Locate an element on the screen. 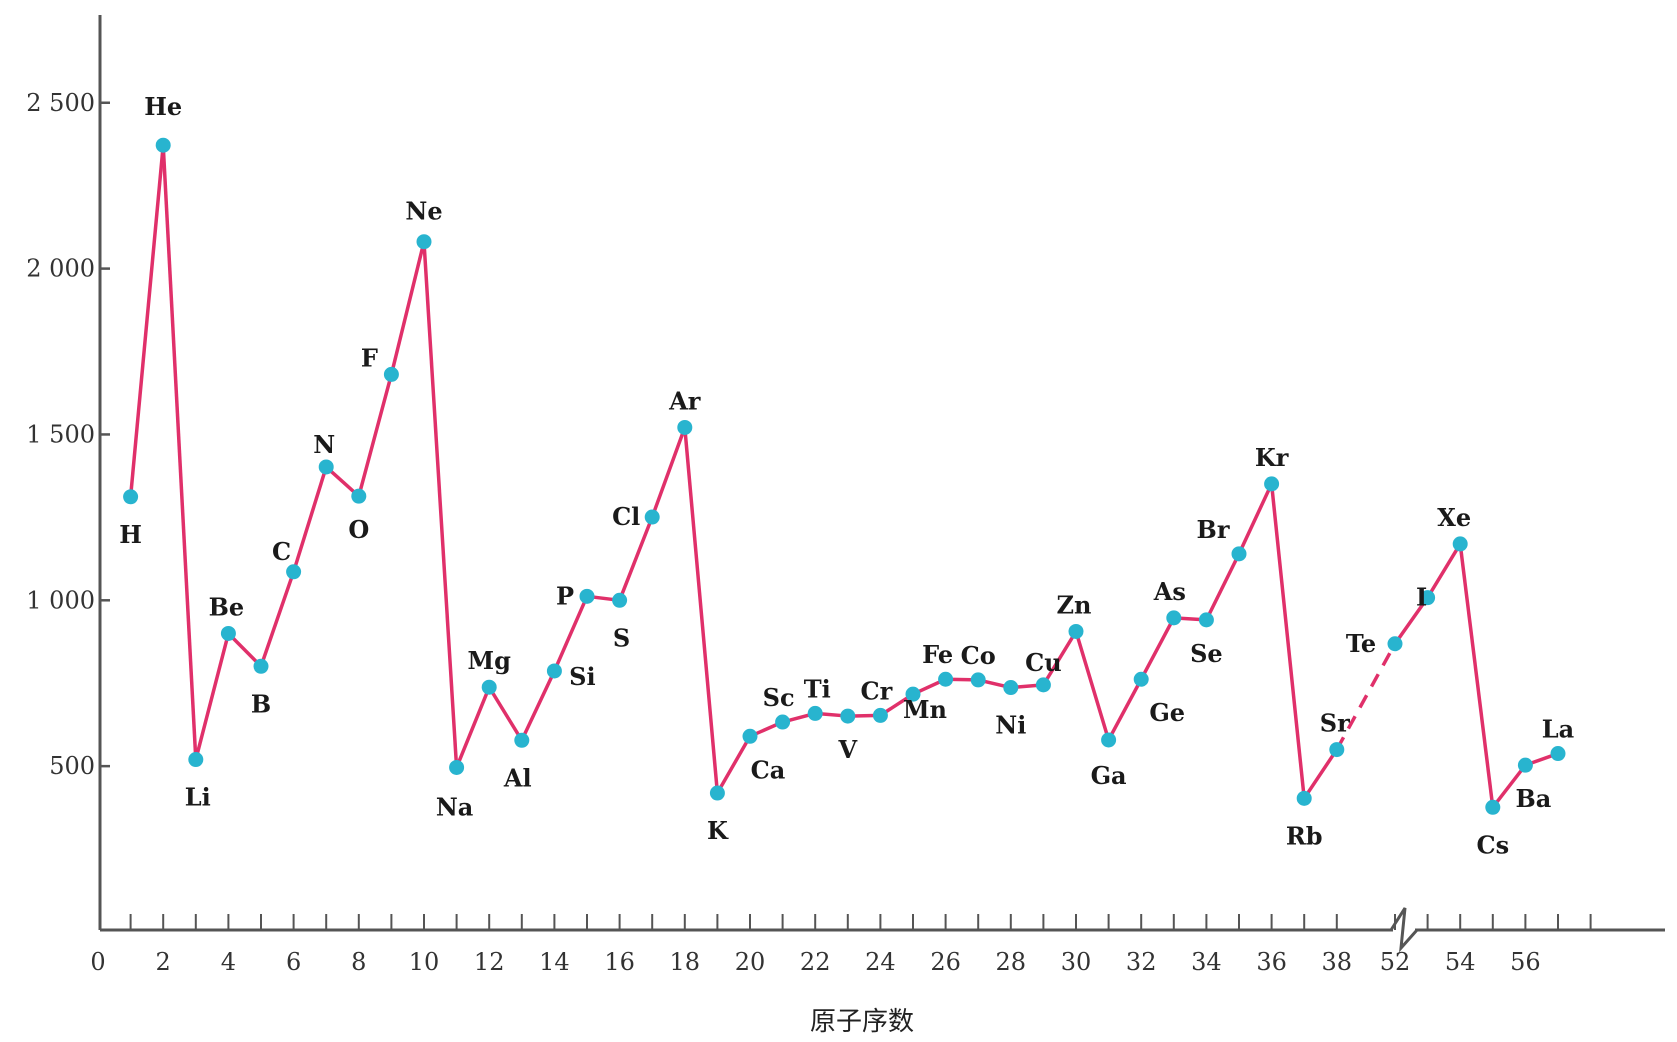  x-tick-label: 16 is located at coordinates (619, 962).